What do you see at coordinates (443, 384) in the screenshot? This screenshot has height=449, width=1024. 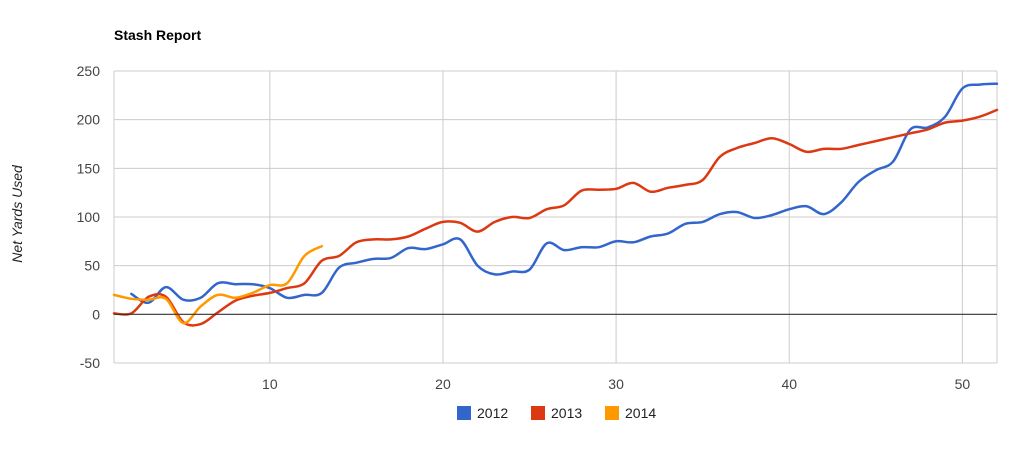 I see `x-tick-label: 20` at bounding box center [443, 384].